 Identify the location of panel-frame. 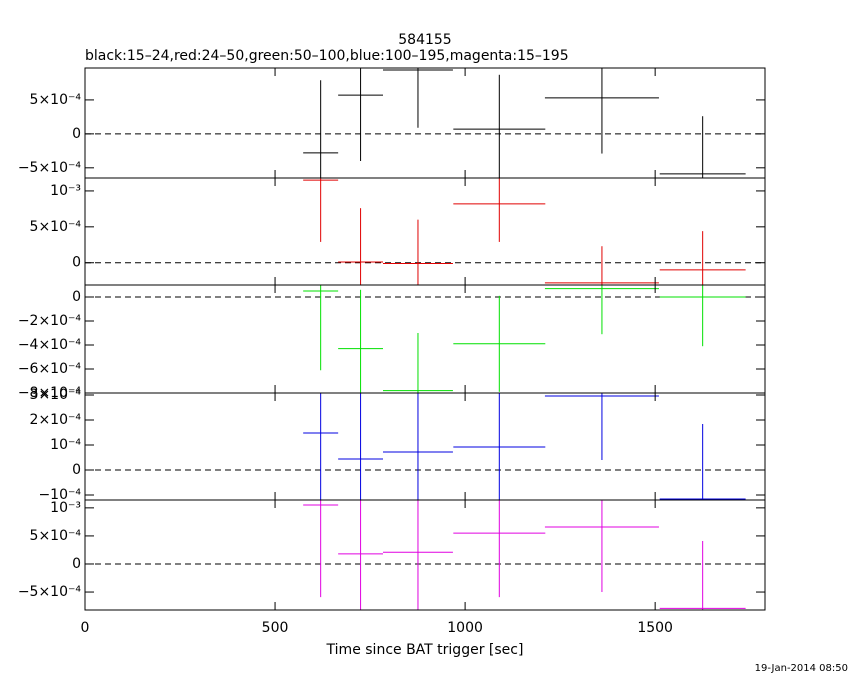
(425, 555).